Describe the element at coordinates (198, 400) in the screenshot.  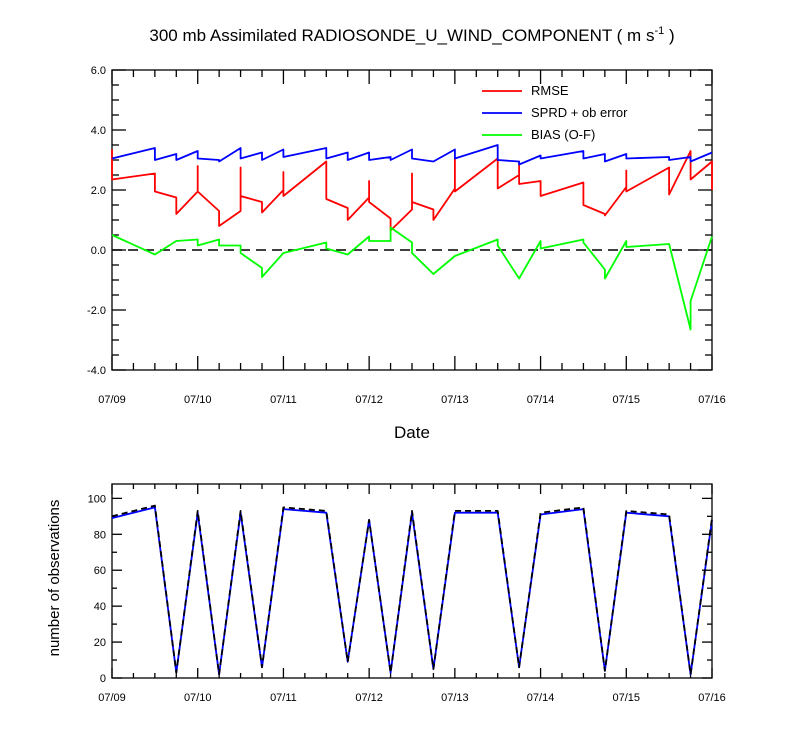
I see `top-plot-xtick-label: 07/10` at that location.